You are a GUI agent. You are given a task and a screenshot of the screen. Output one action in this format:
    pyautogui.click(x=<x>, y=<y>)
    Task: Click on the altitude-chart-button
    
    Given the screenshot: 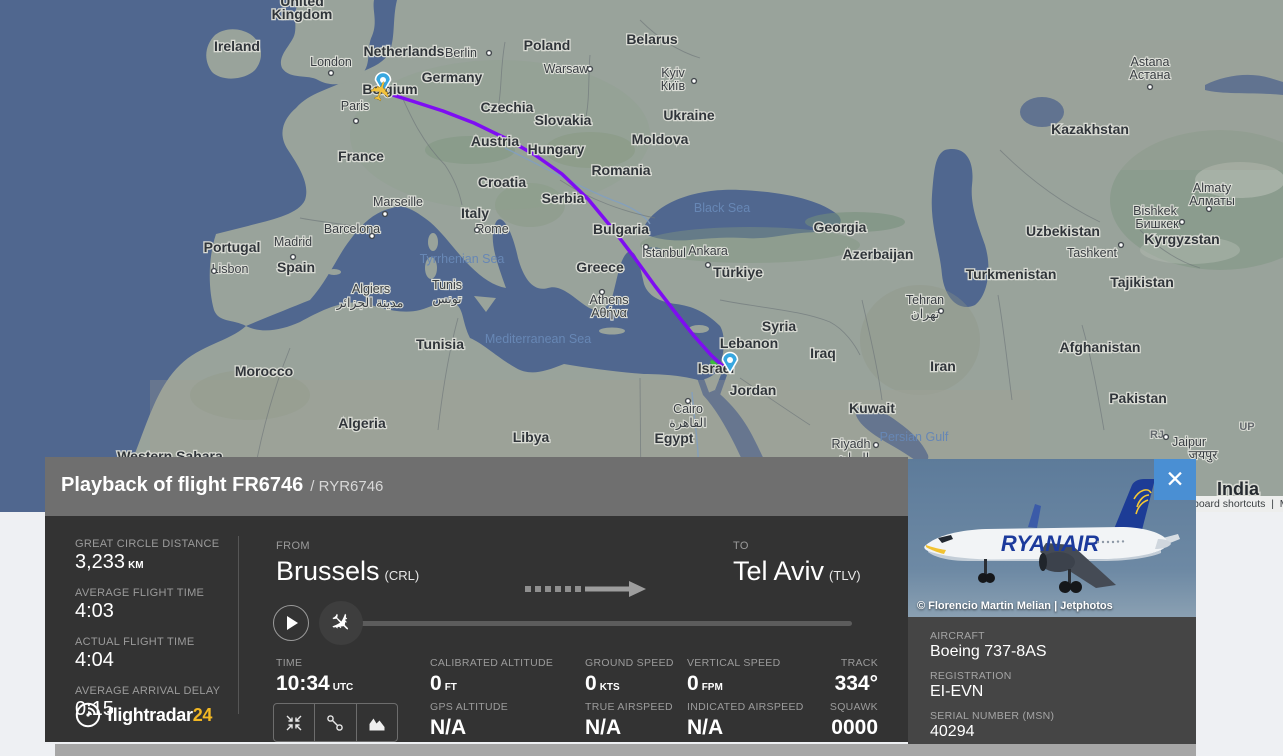 What is the action you would take?
    pyautogui.click(x=376, y=722)
    